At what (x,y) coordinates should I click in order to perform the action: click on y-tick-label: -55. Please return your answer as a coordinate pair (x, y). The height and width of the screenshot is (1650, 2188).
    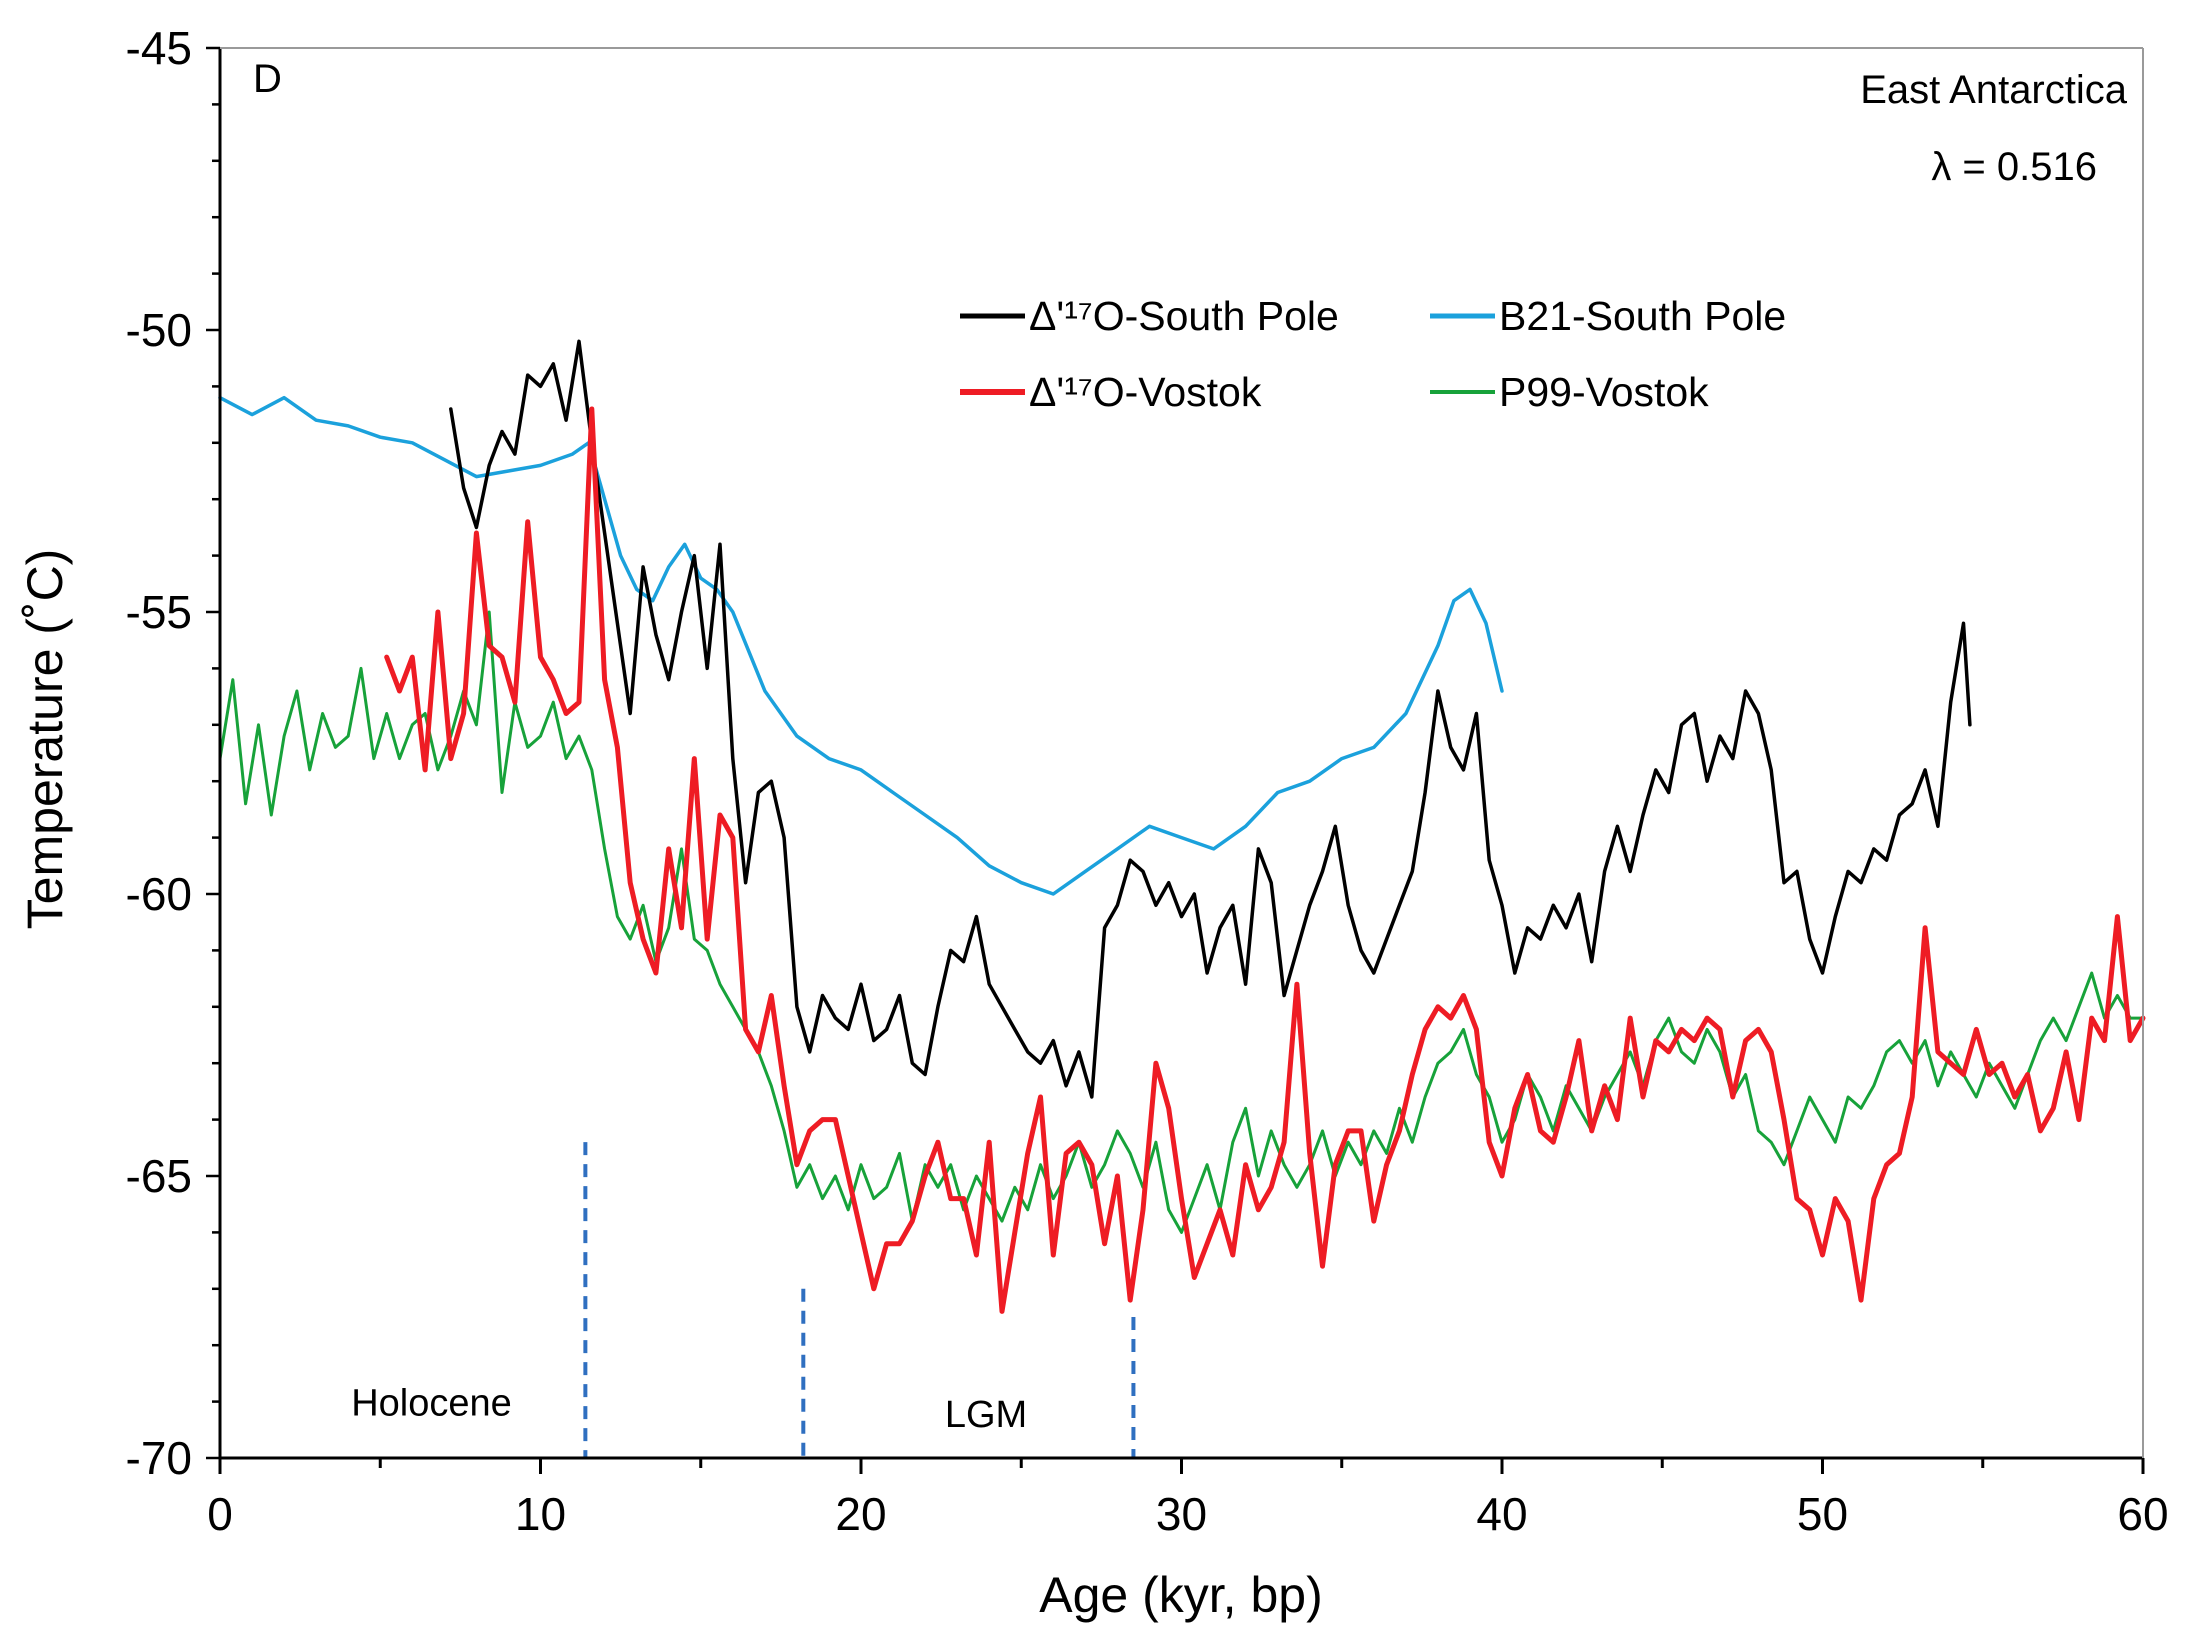
    Looking at the image, I should click on (159, 612).